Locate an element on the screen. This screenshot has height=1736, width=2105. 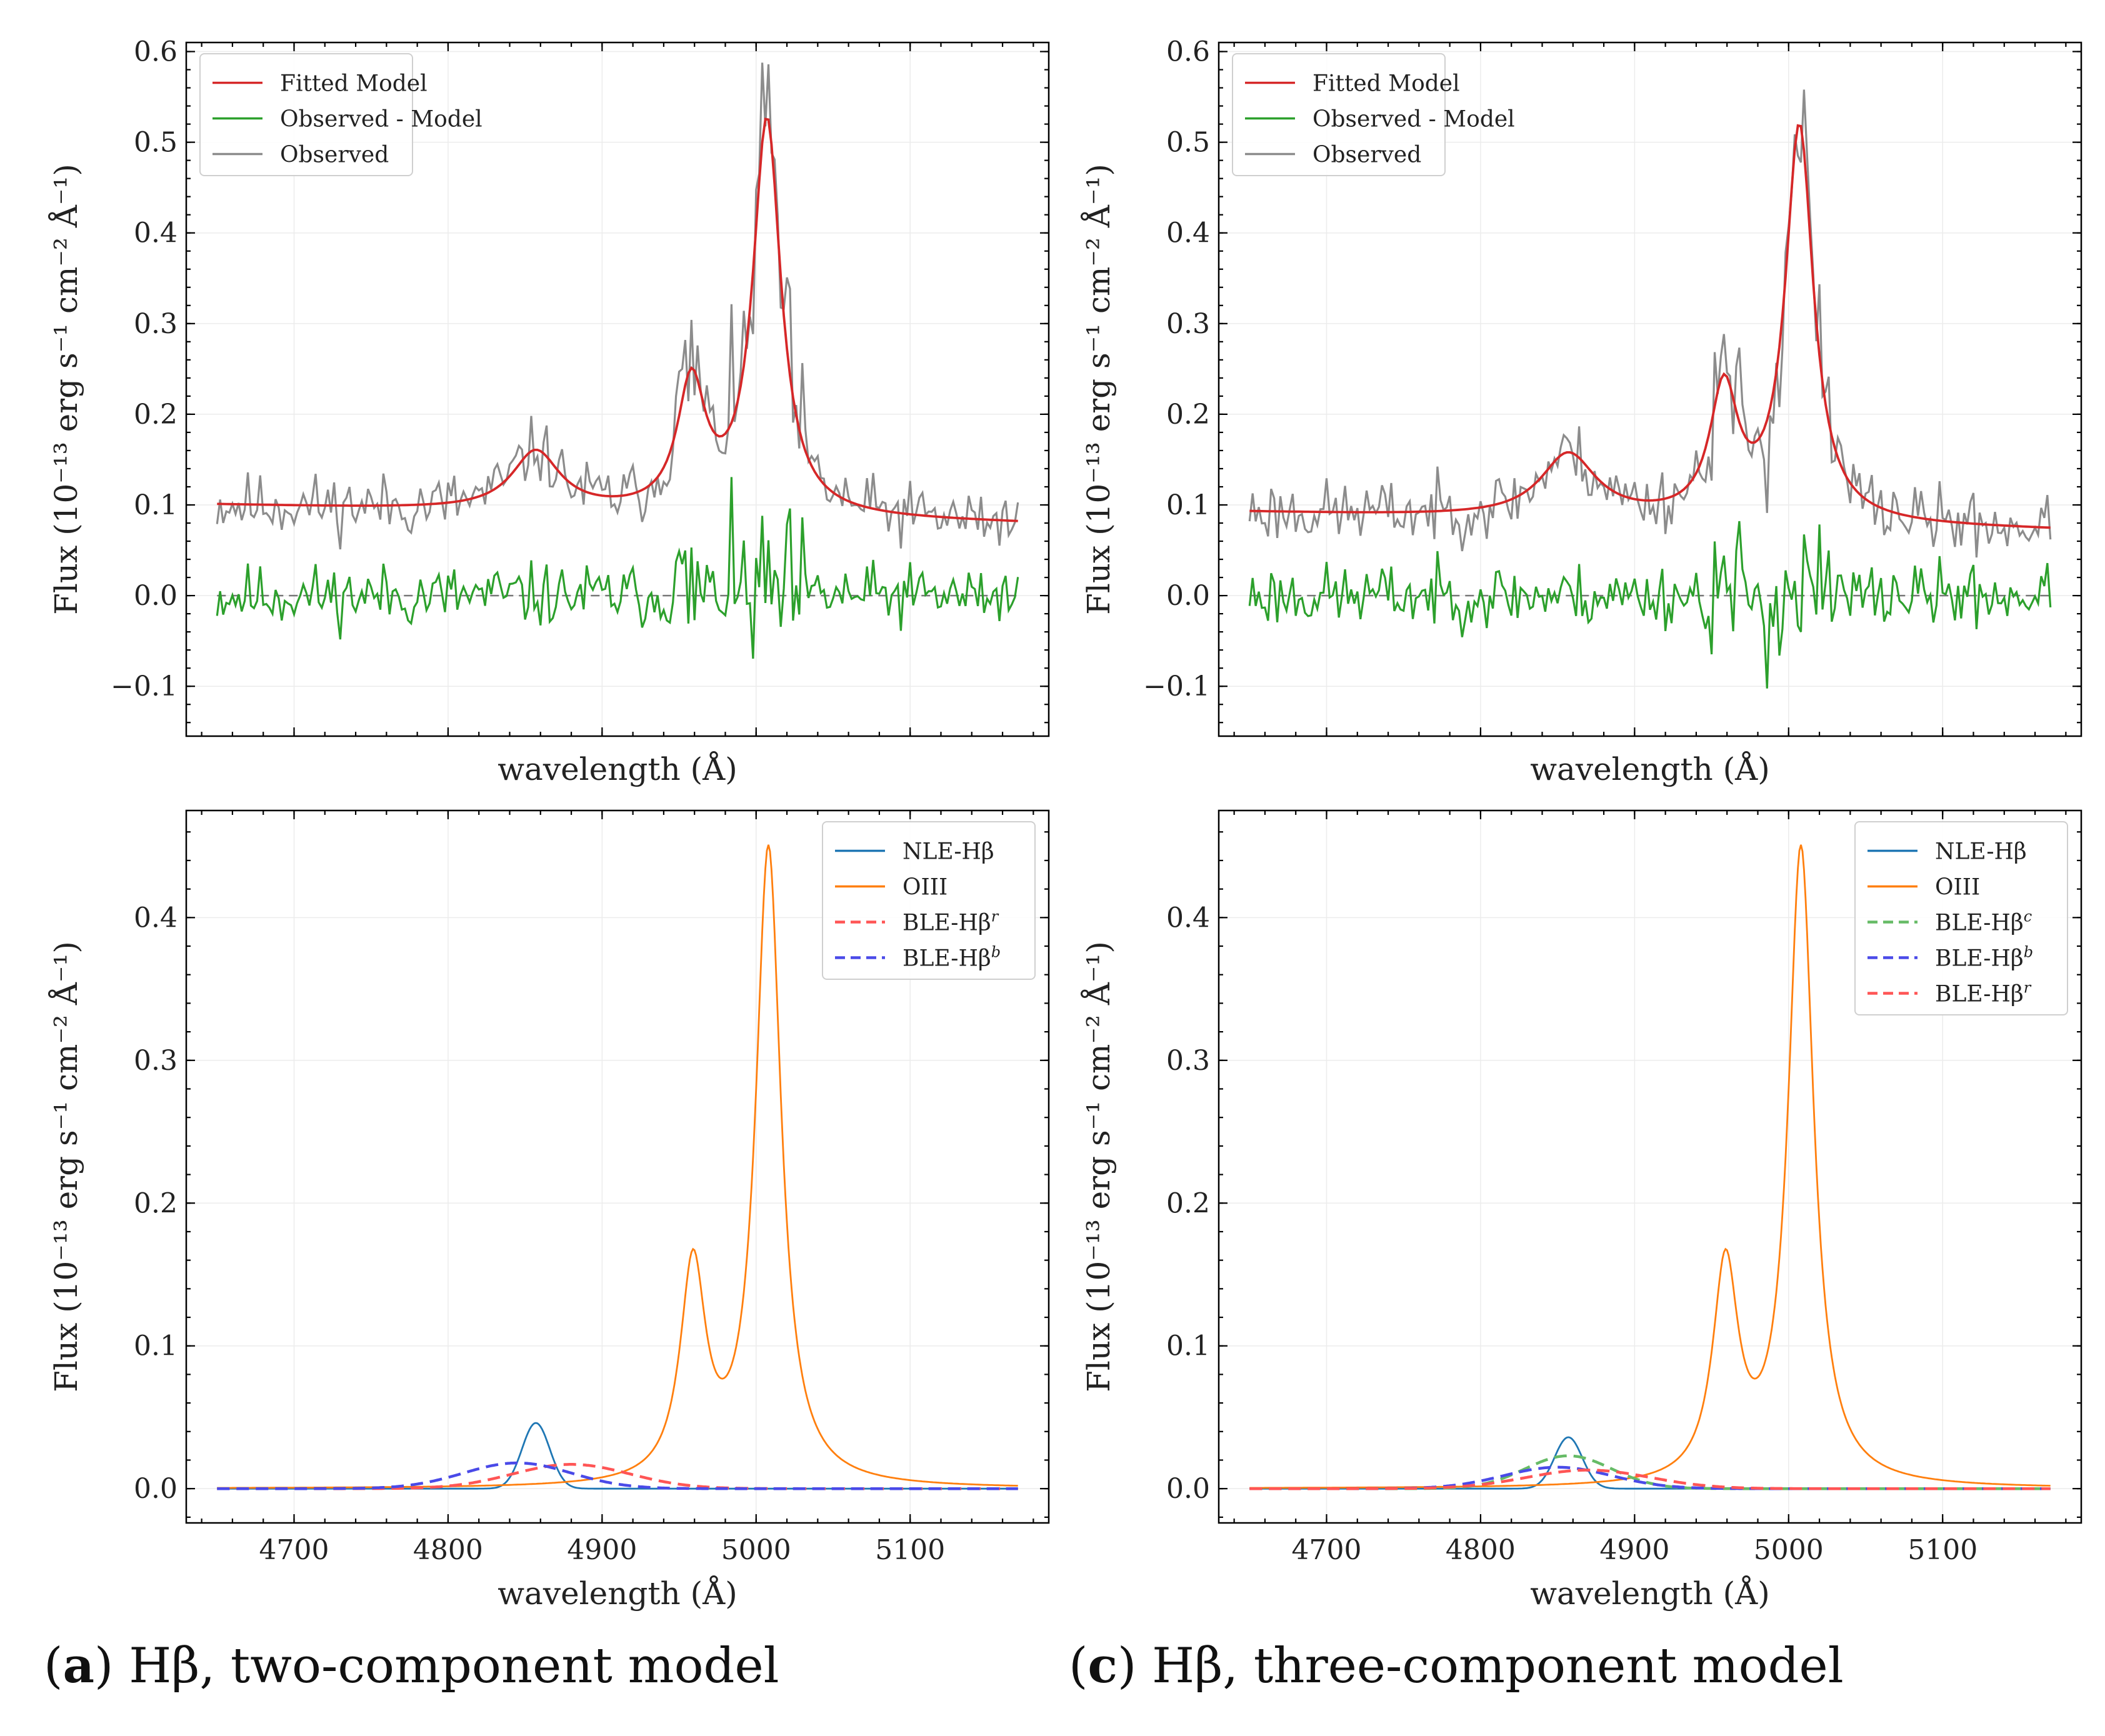
legend: NLE-Hβ OIII BLE-Hβc BLE-Hβb BLE-Hβr is located at coordinates (1961, 918).